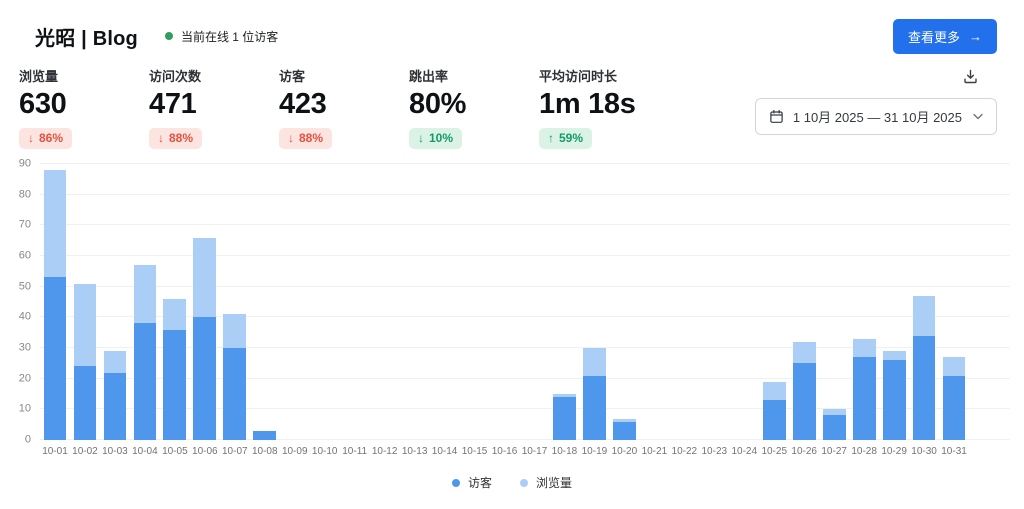  What do you see at coordinates (534, 451) in the screenshot?
I see `x-axis-tick-label: 10-17` at bounding box center [534, 451].